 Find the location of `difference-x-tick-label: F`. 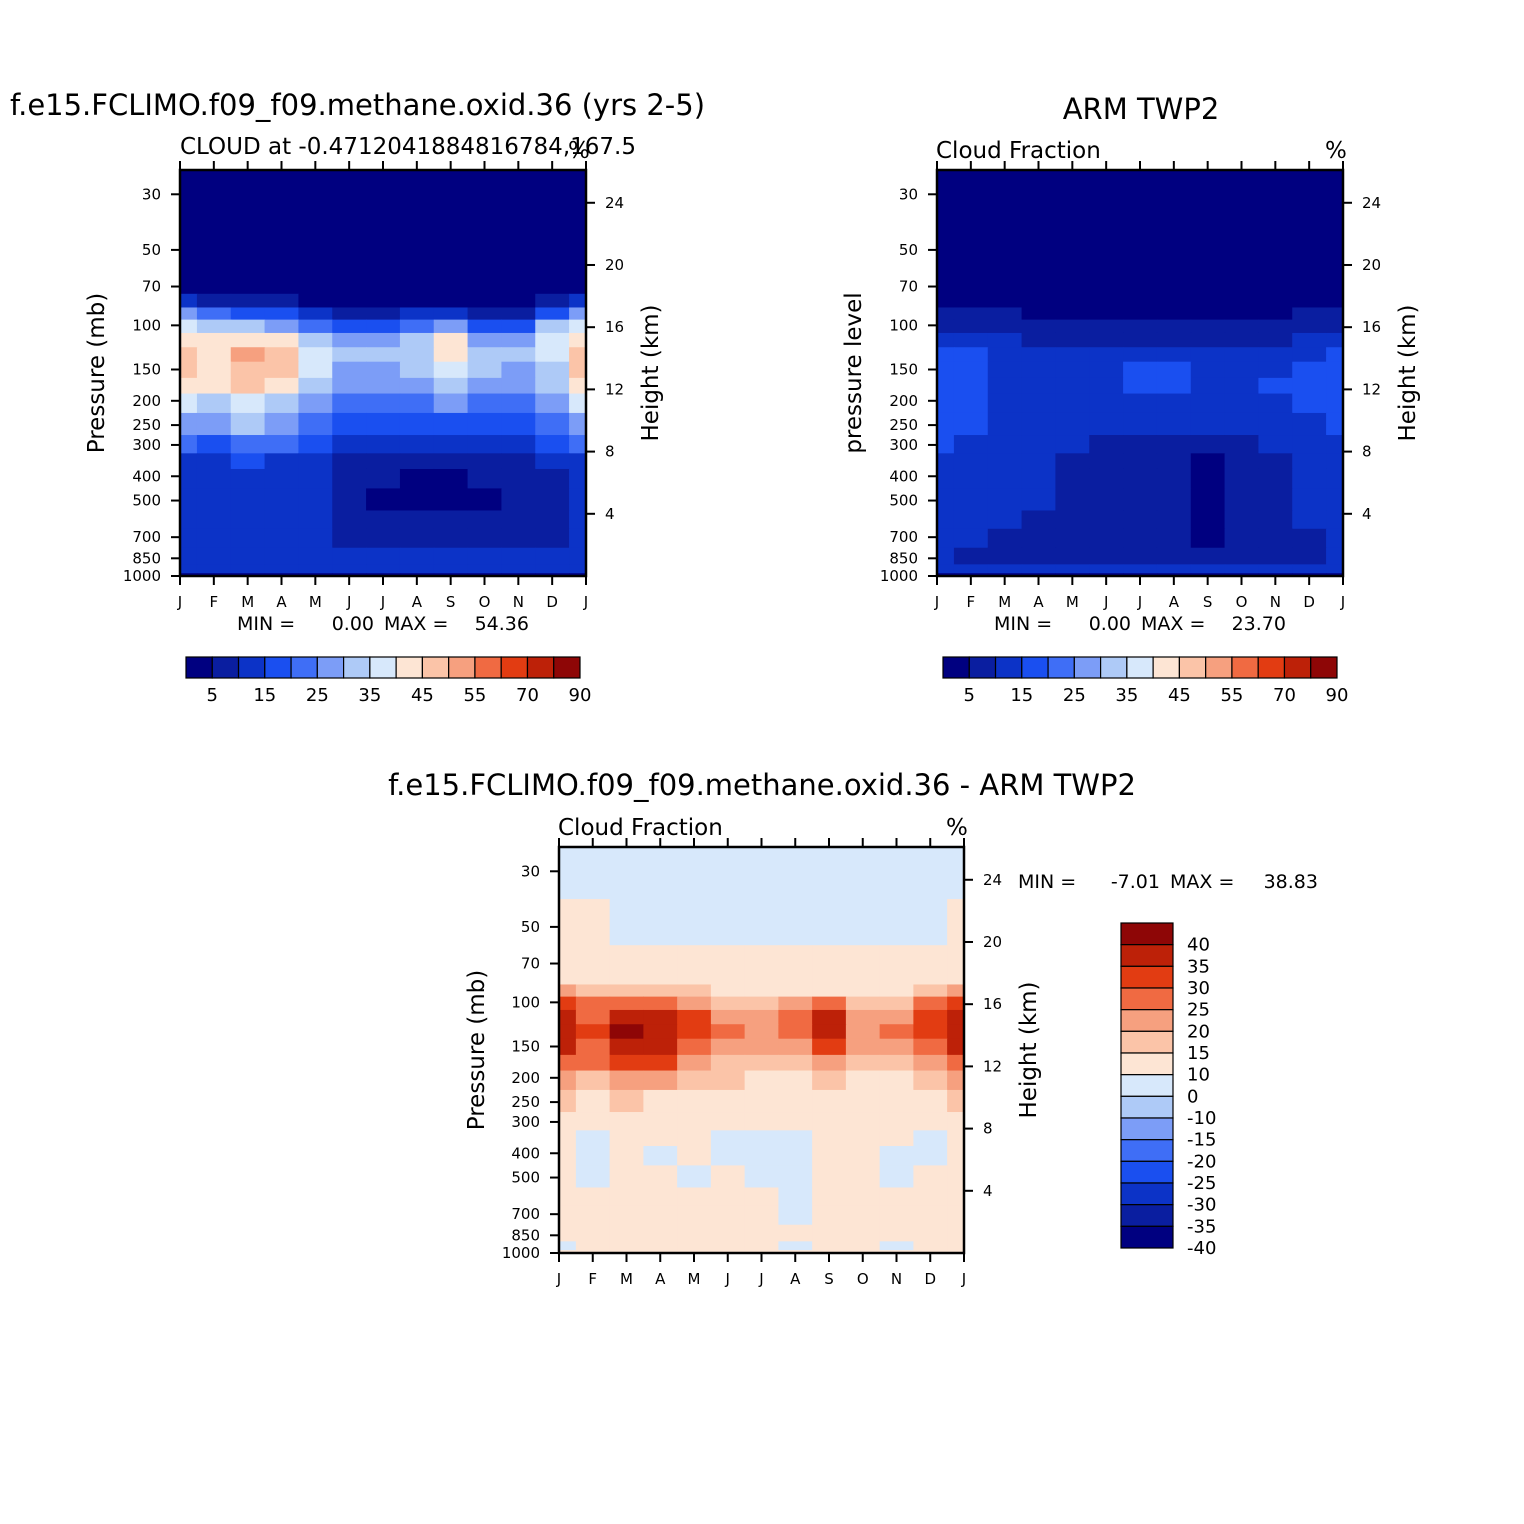

difference-x-tick-label: F is located at coordinates (592, 1279).